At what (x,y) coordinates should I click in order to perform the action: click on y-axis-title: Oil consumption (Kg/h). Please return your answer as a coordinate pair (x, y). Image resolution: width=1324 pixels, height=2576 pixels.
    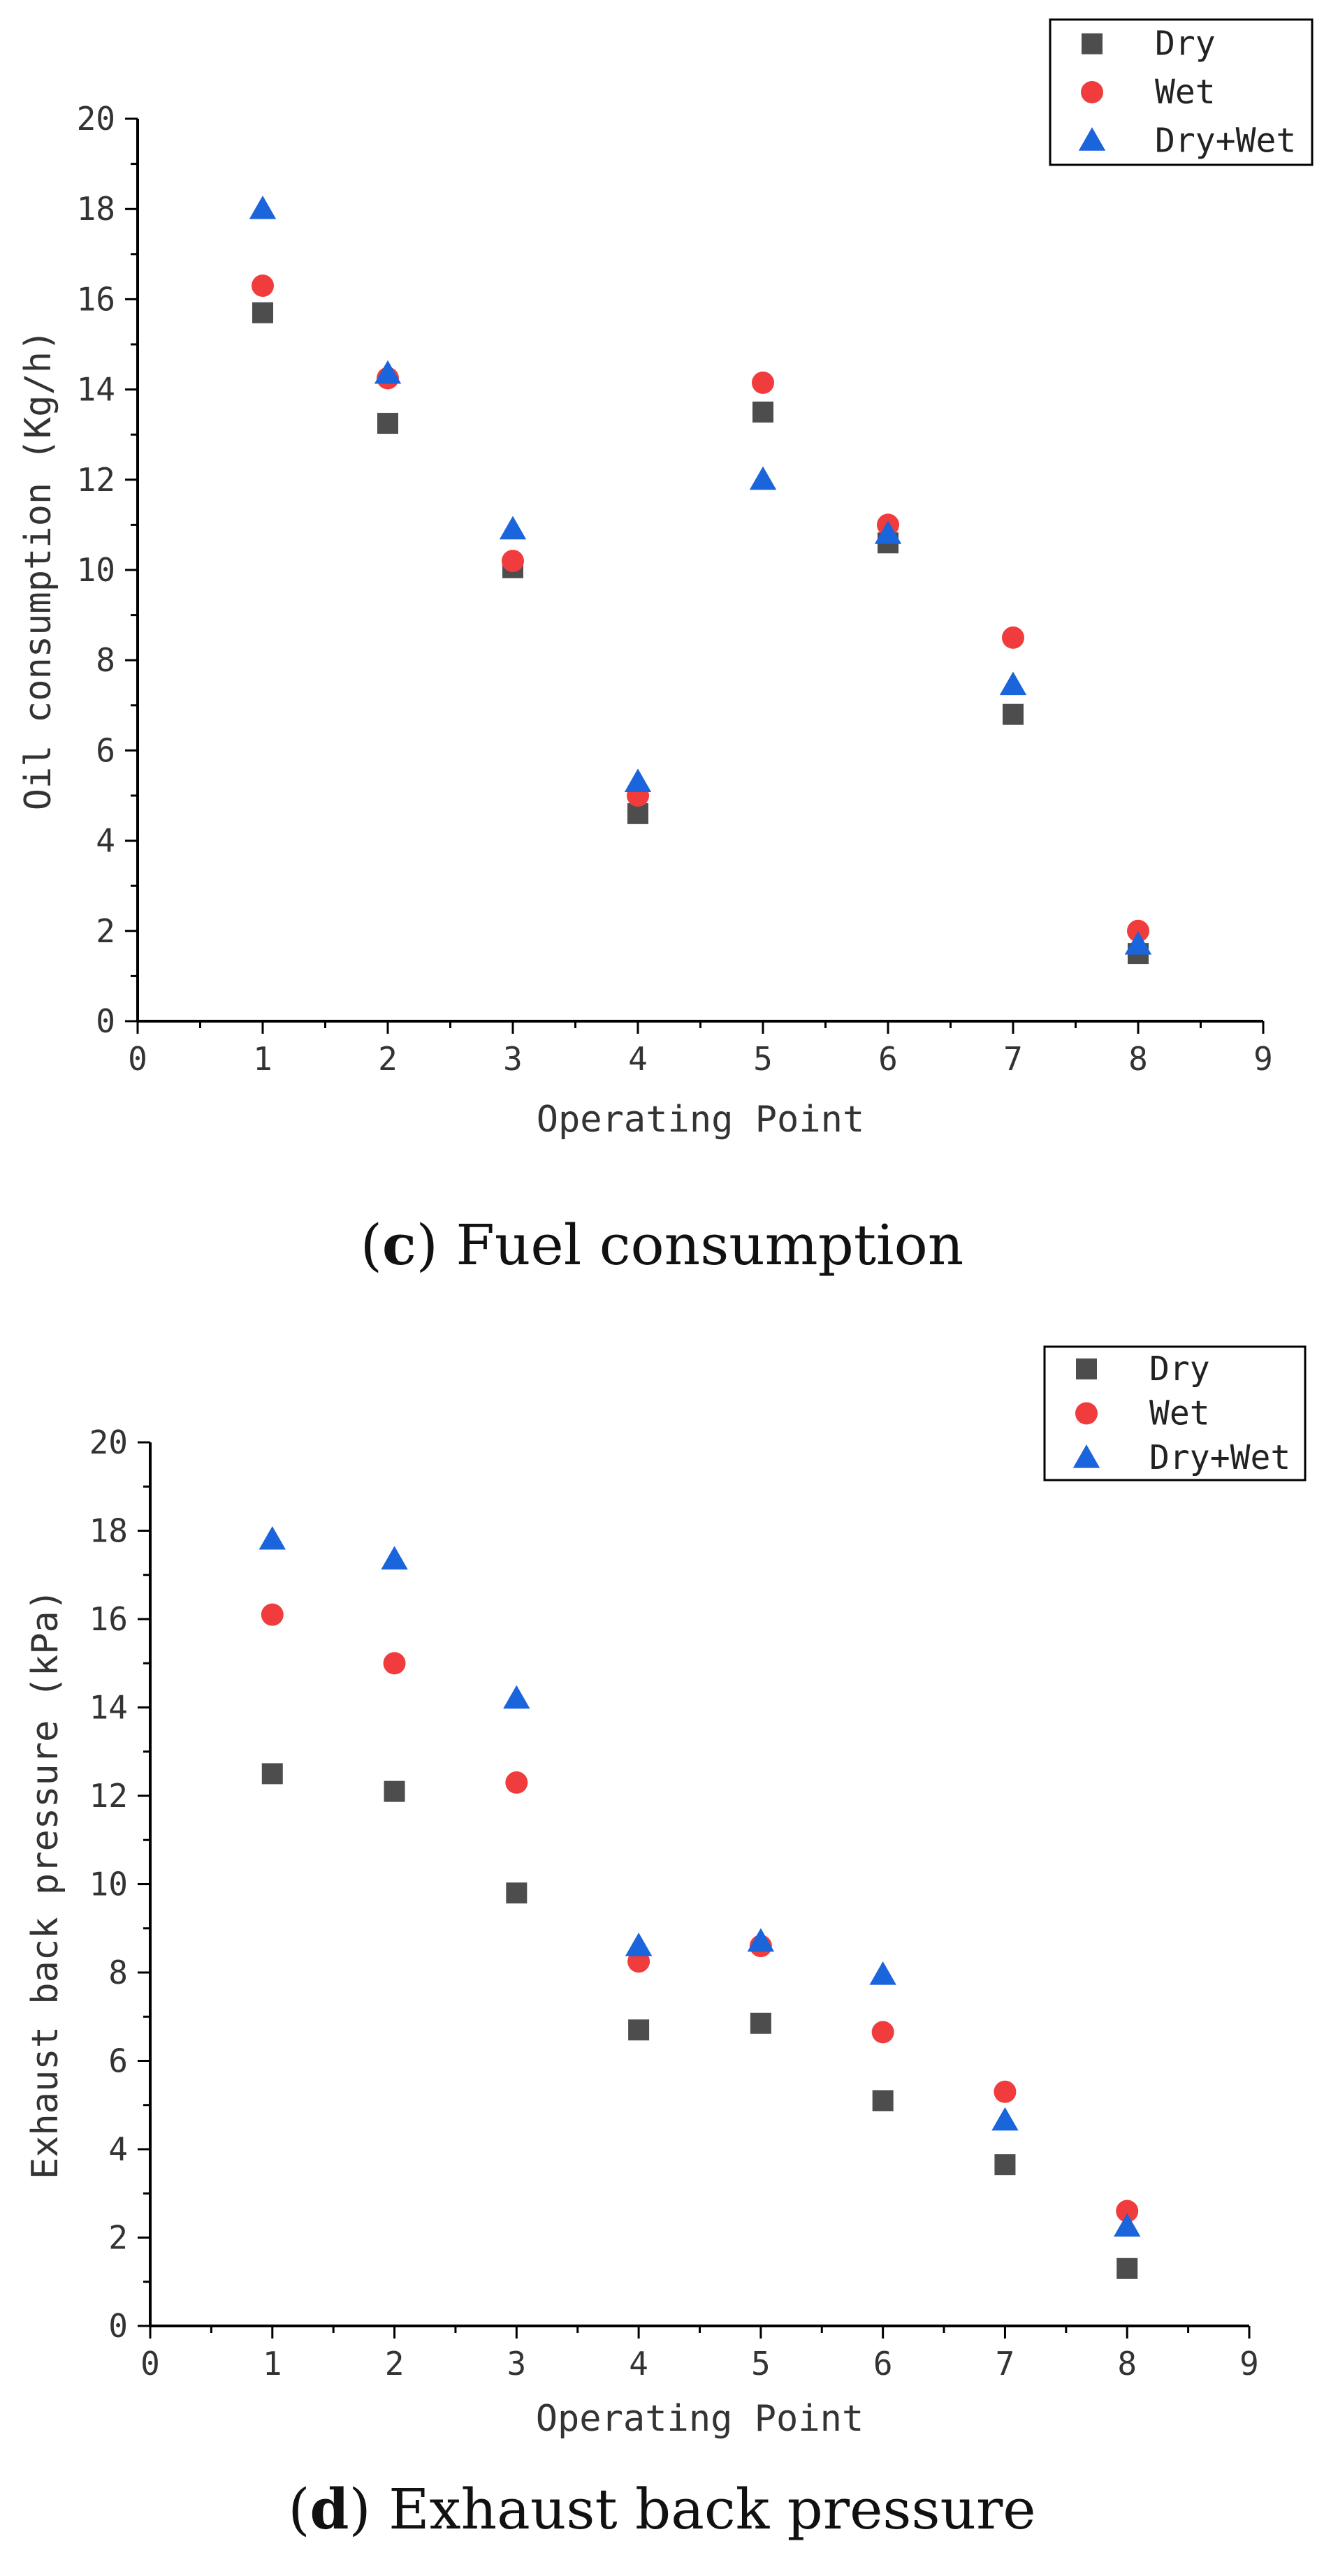
    Looking at the image, I should click on (38, 570).